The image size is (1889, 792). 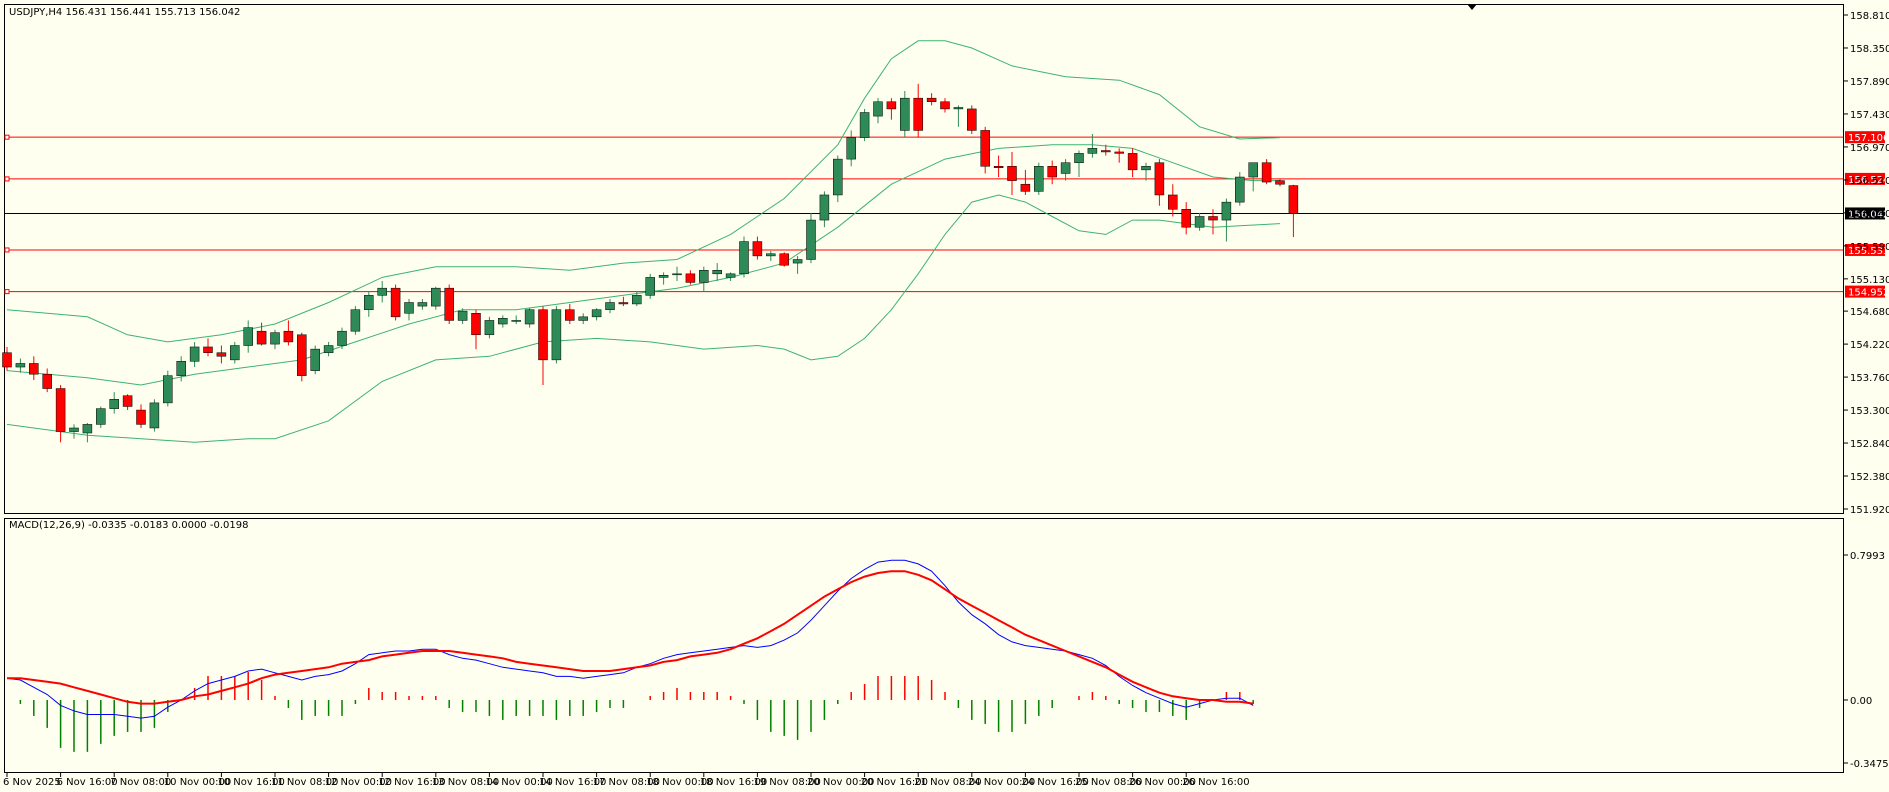 I want to click on chart-shift-marker-icon, so click(x=1472, y=7).